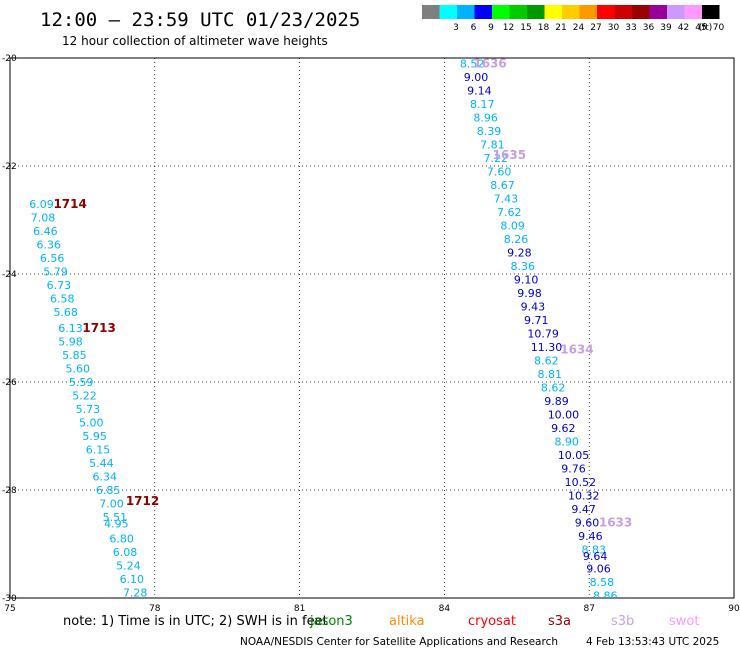 Image resolution: width=740 pixels, height=650 pixels. What do you see at coordinates (614, 28) in the screenshot?
I see `legend-label: 30` at bounding box center [614, 28].